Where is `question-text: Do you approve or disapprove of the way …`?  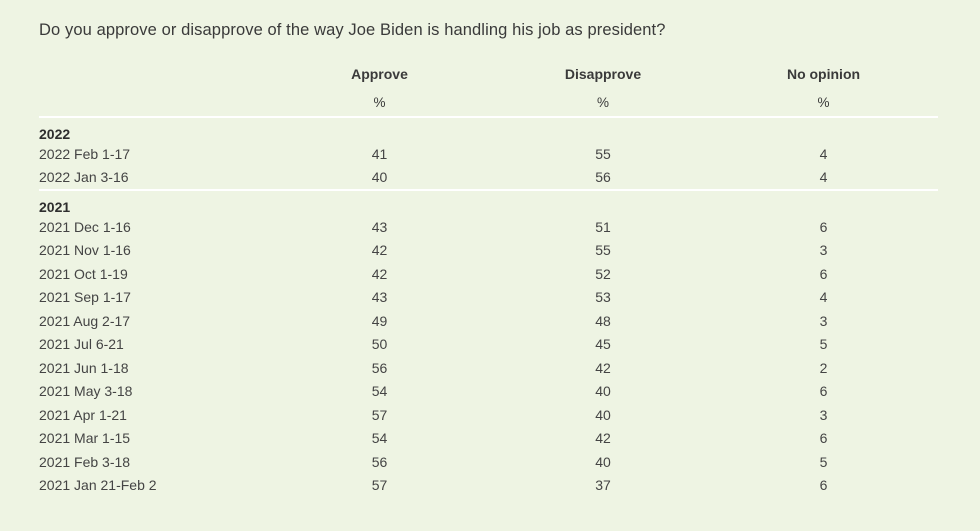
question-text: Do you approve or disapprove of the way … is located at coordinates (352, 30).